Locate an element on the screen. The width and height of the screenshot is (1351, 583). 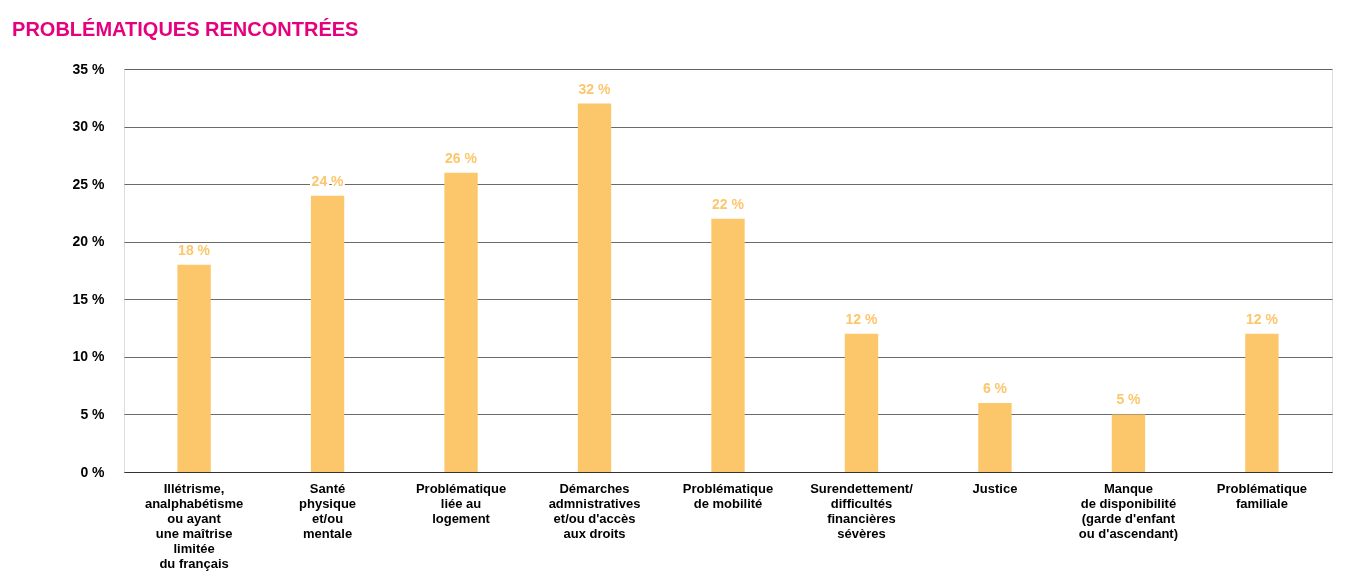
y-tick-label: 20 % is located at coordinates (89, 241).